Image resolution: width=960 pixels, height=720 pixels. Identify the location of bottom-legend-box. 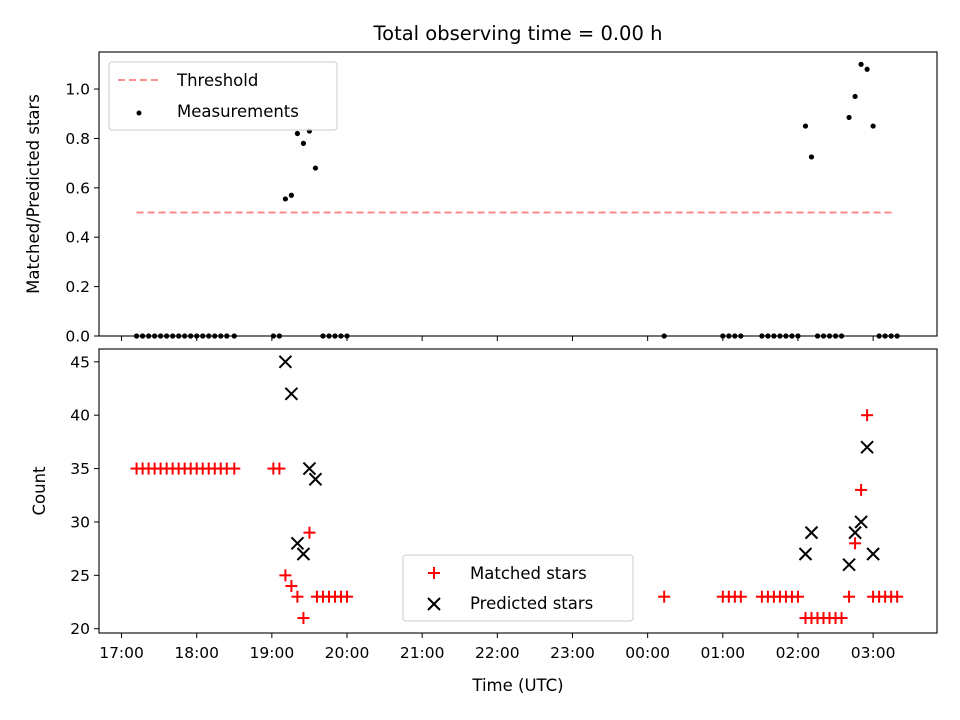
(518, 588).